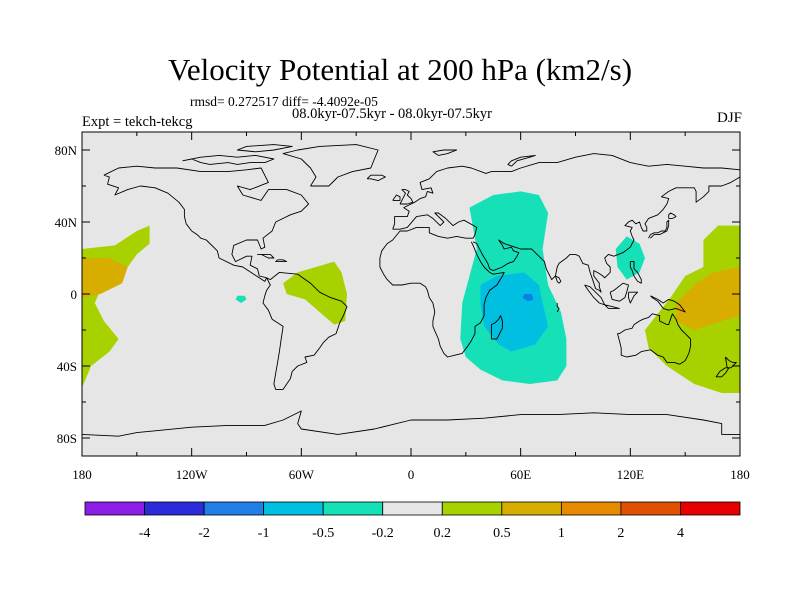  Describe the element at coordinates (392, 114) in the screenshot. I see `period-comparison: 08.0kyr-07.5kyr - 08.0kyr-07.5kyr` at that location.